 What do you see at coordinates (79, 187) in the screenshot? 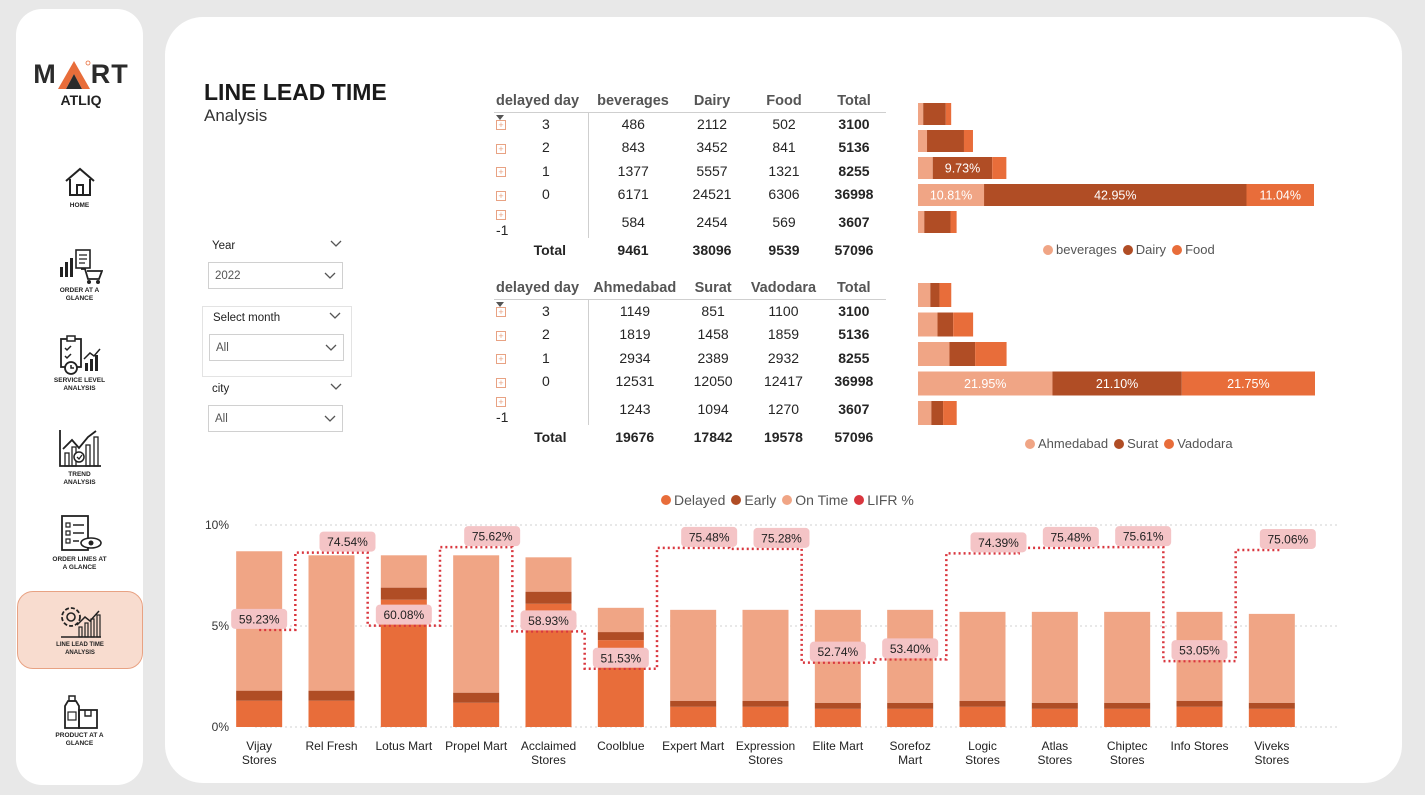
I see `nav-home: HOME` at bounding box center [79, 187].